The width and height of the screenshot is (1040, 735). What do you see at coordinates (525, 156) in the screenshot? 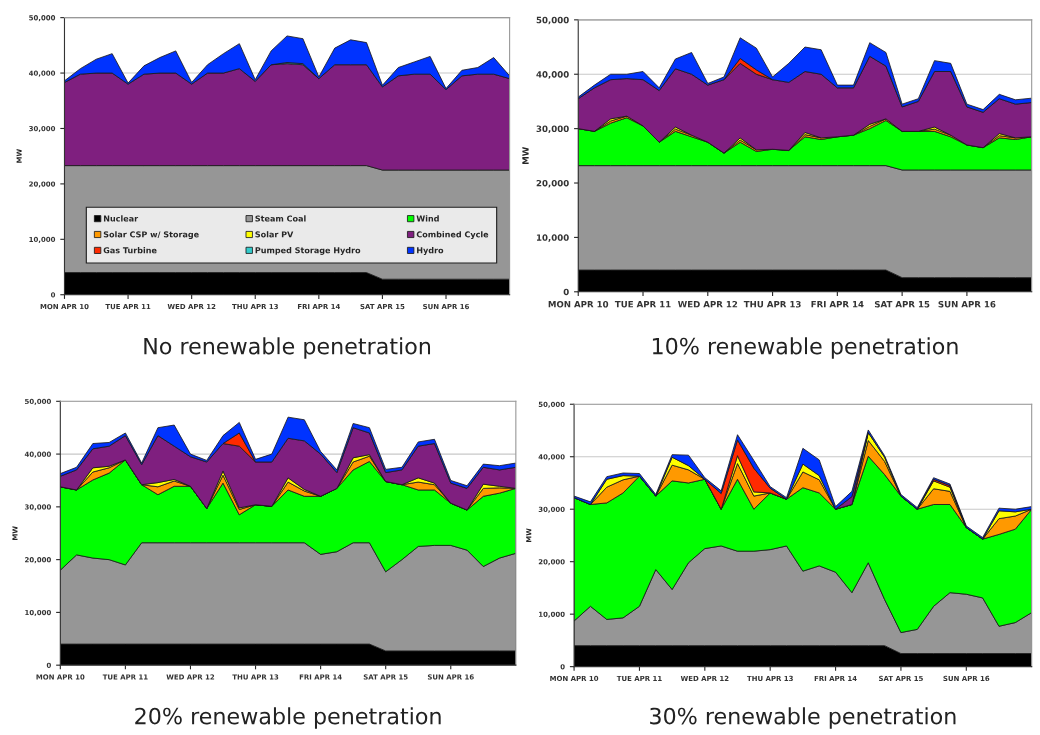
I see `y-axis-title: MW` at bounding box center [525, 156].